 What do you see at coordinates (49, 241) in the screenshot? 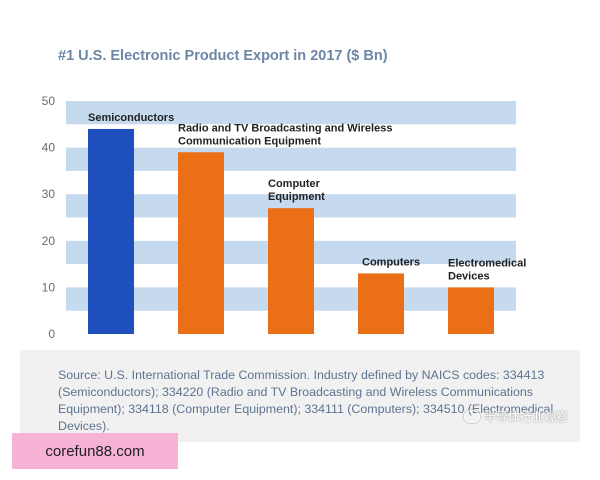
I see `y-tick-label: 20` at bounding box center [49, 241].